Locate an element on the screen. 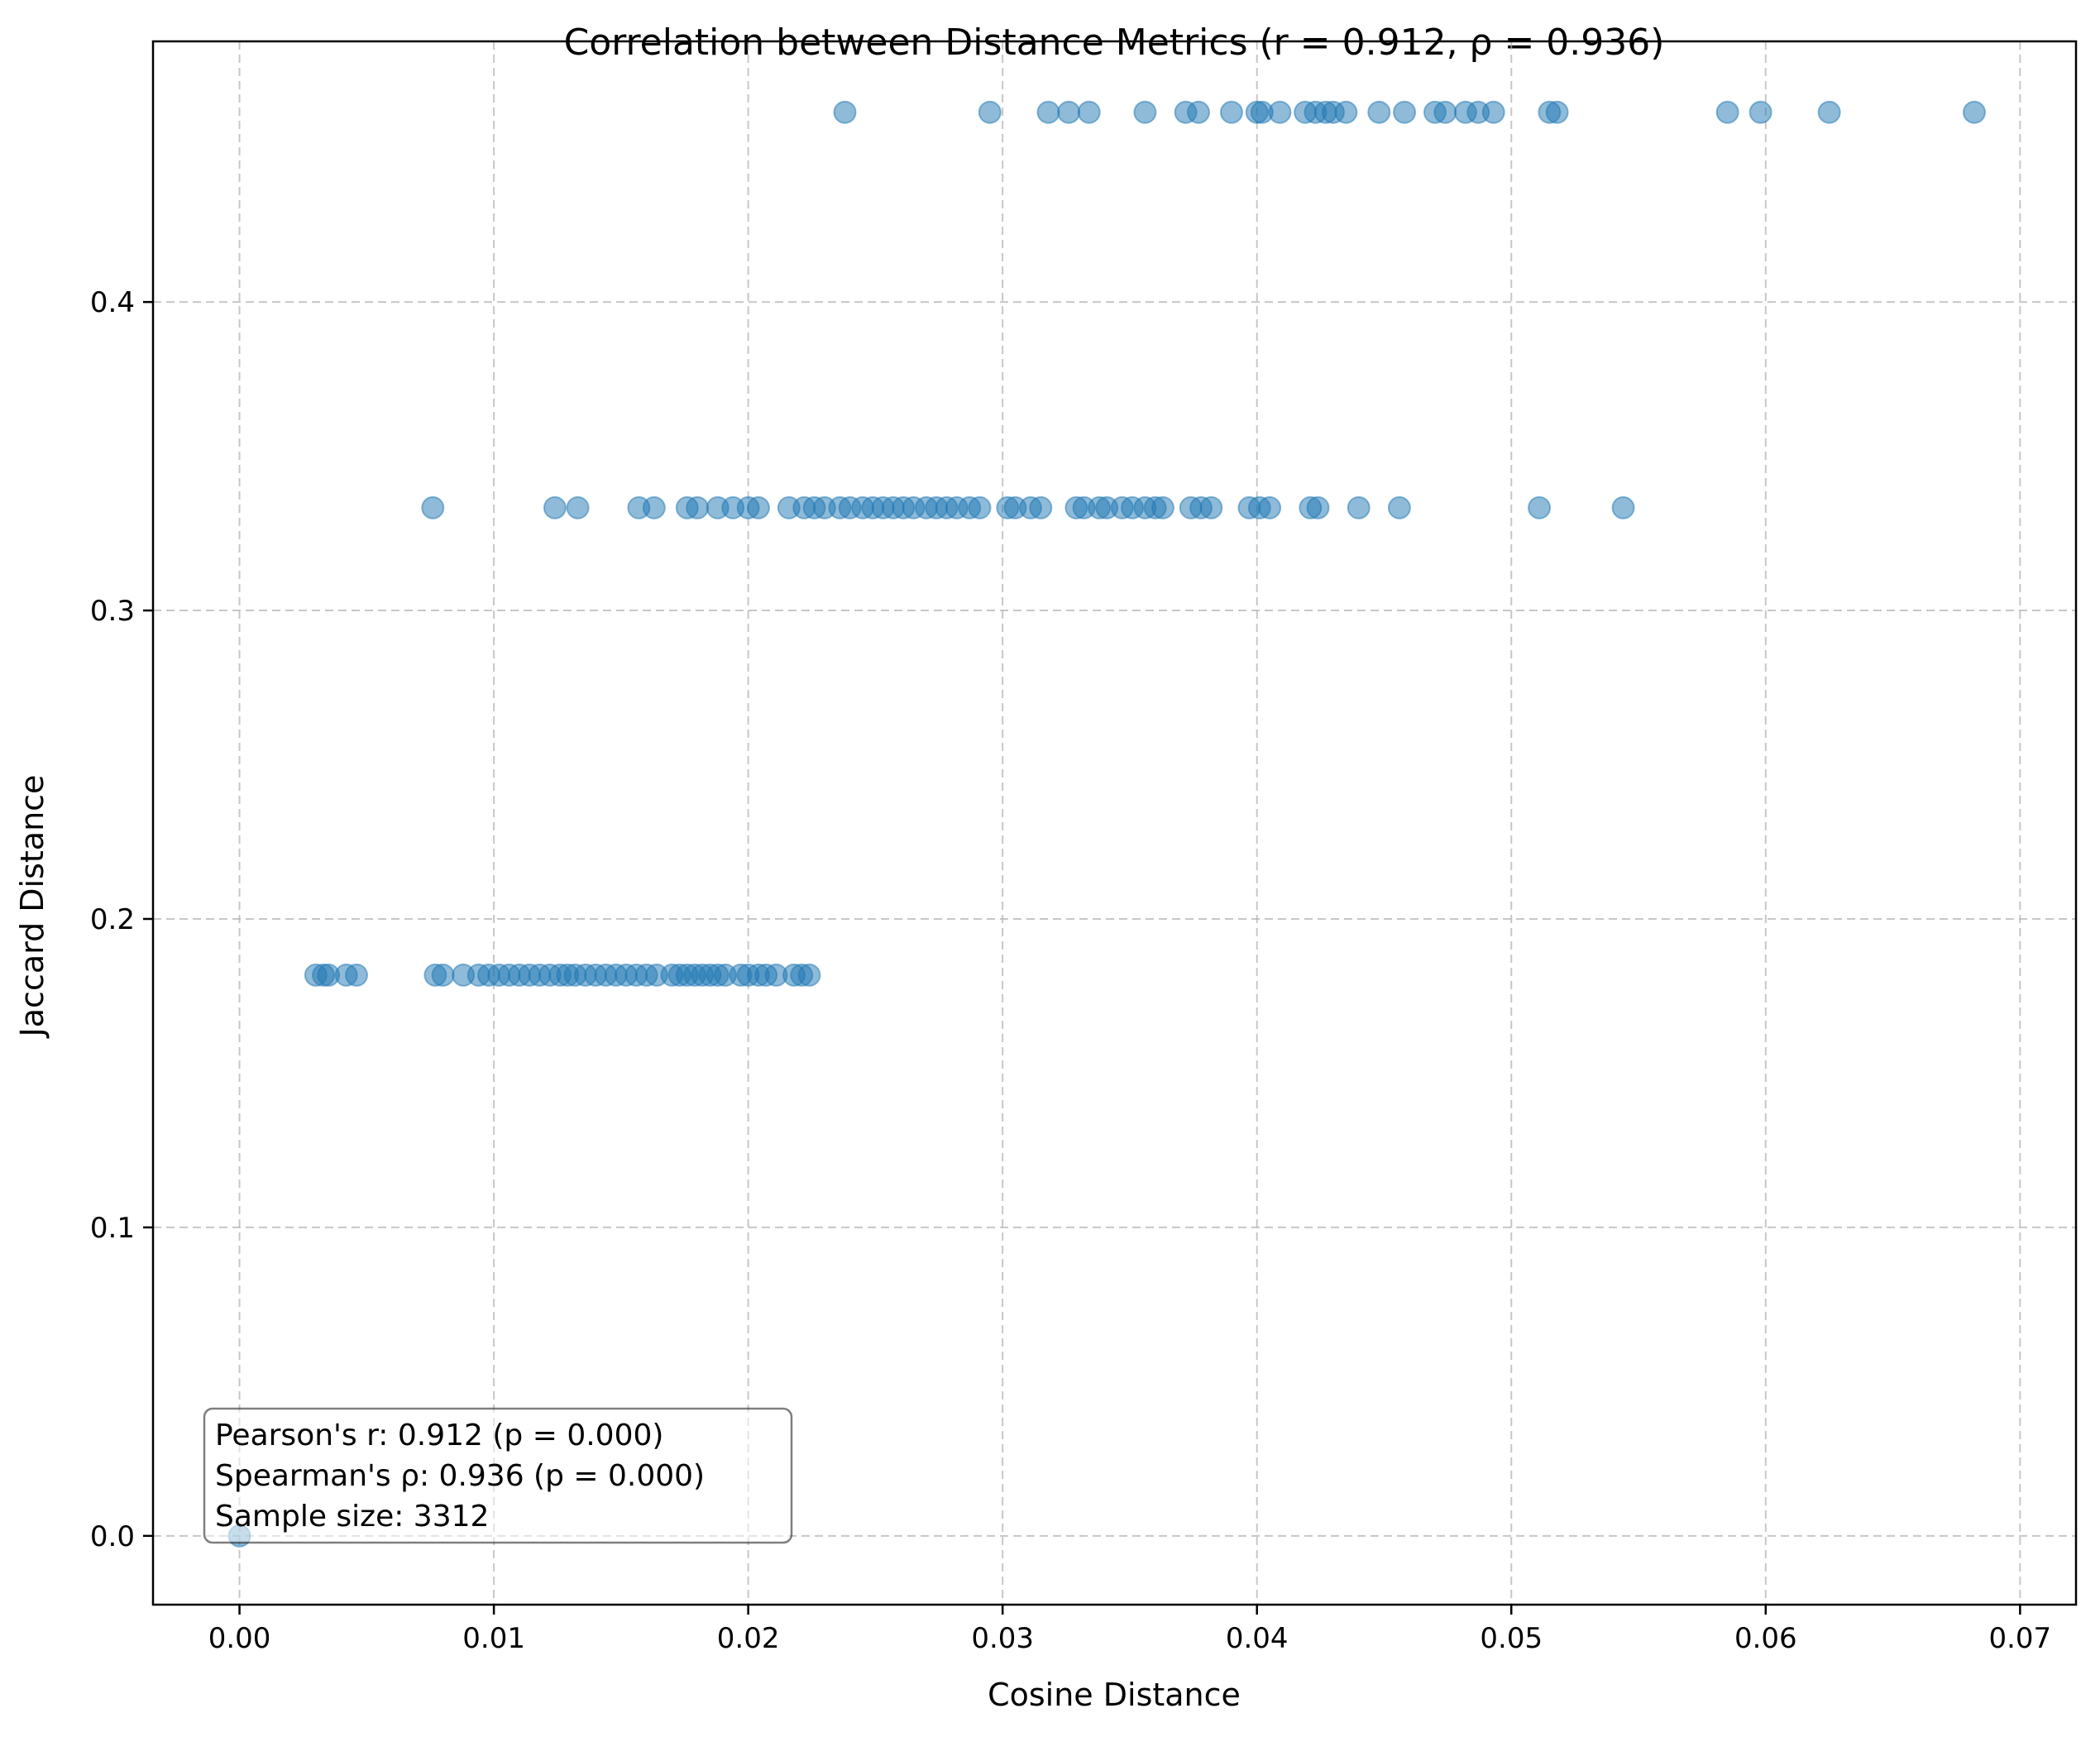  x-axis-ticks: 0.00 0.01 0.02 0.03 0.04 0.05 0.06 0.07 is located at coordinates (1129, 1630).